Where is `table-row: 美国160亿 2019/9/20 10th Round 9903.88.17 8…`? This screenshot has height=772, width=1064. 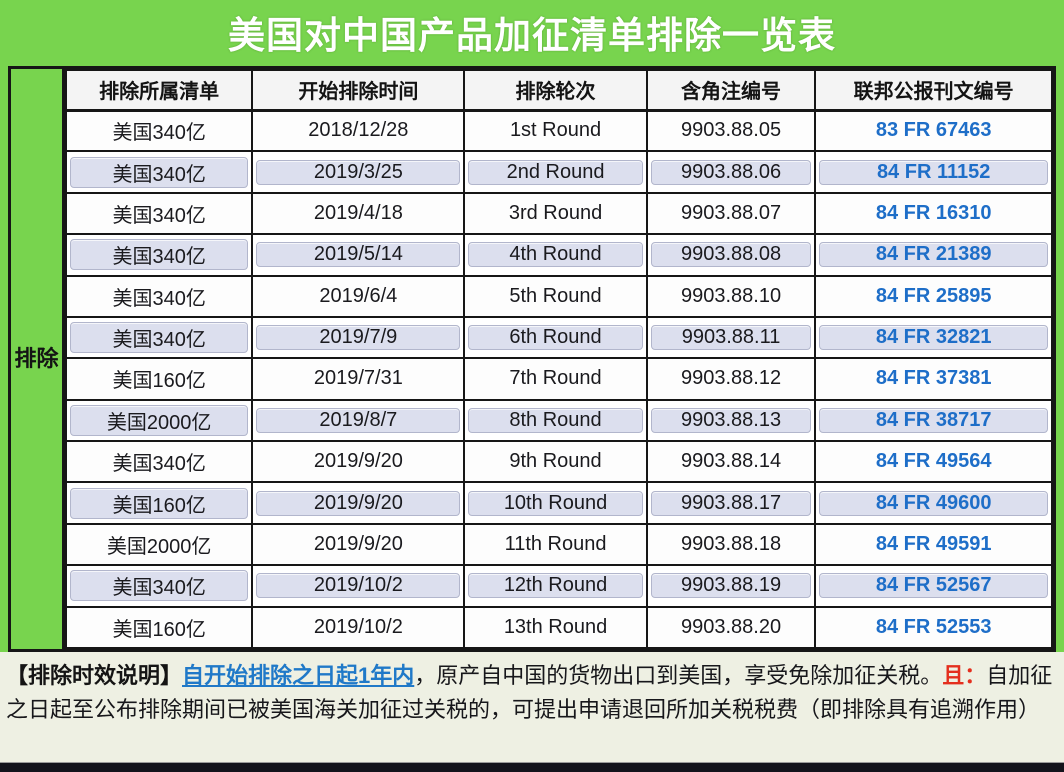
table-row: 美国160亿 2019/9/20 10th Round 9903.88.17 8… is located at coordinates (558, 503).